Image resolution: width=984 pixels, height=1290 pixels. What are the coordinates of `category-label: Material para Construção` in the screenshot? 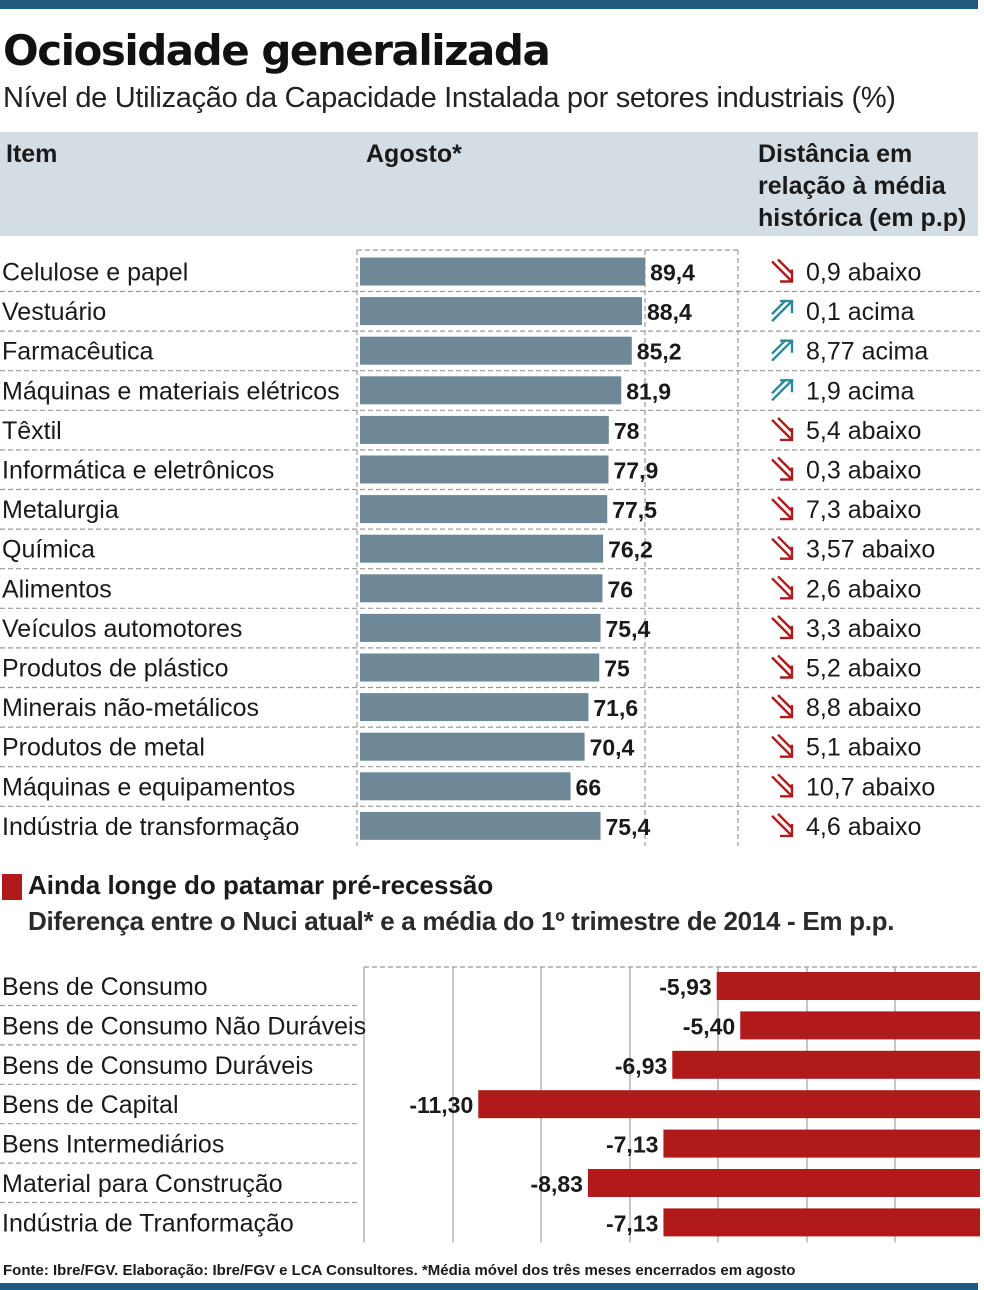 It's located at (142, 1184).